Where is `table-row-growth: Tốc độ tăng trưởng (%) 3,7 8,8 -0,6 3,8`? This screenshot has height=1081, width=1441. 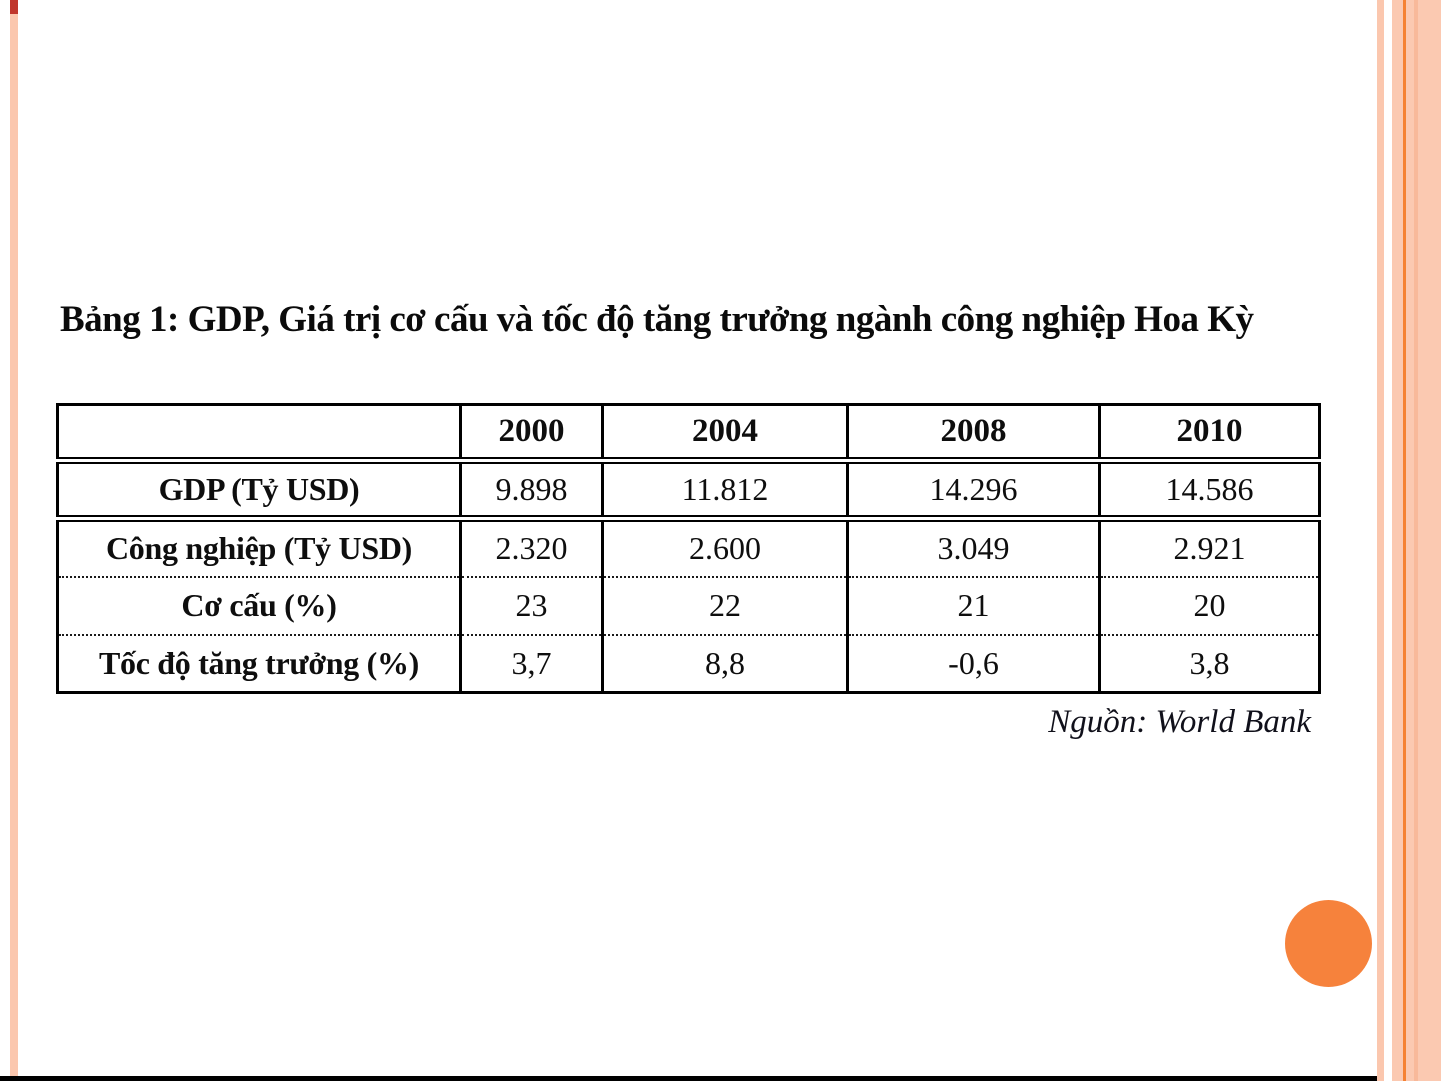 table-row-growth: Tốc độ tăng trưởng (%) 3,7 8,8 -0,6 3,8 is located at coordinates (688, 663).